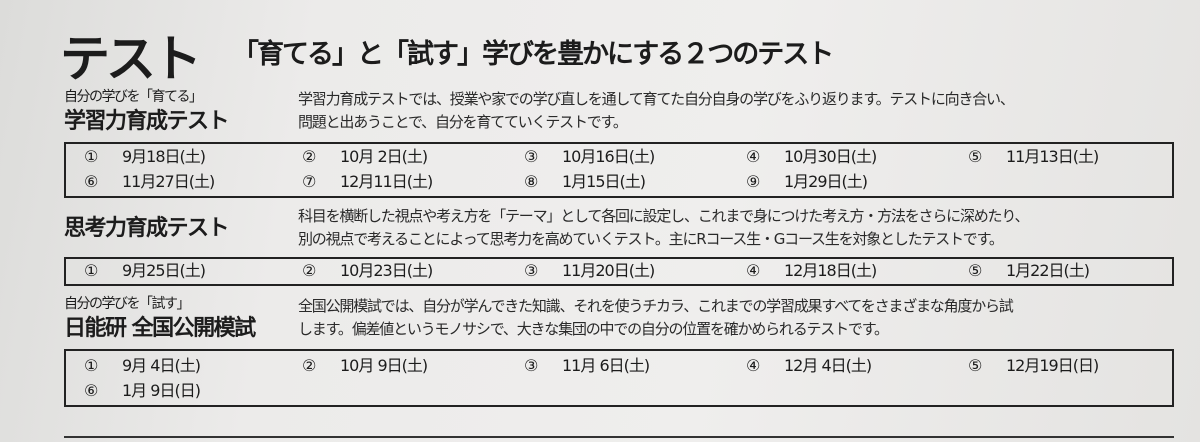 Image resolution: width=1200 pixels, height=442 pixels. Describe the element at coordinates (133, 97) in the screenshot. I see `section-label: 自分の学びを「育てる」` at that location.